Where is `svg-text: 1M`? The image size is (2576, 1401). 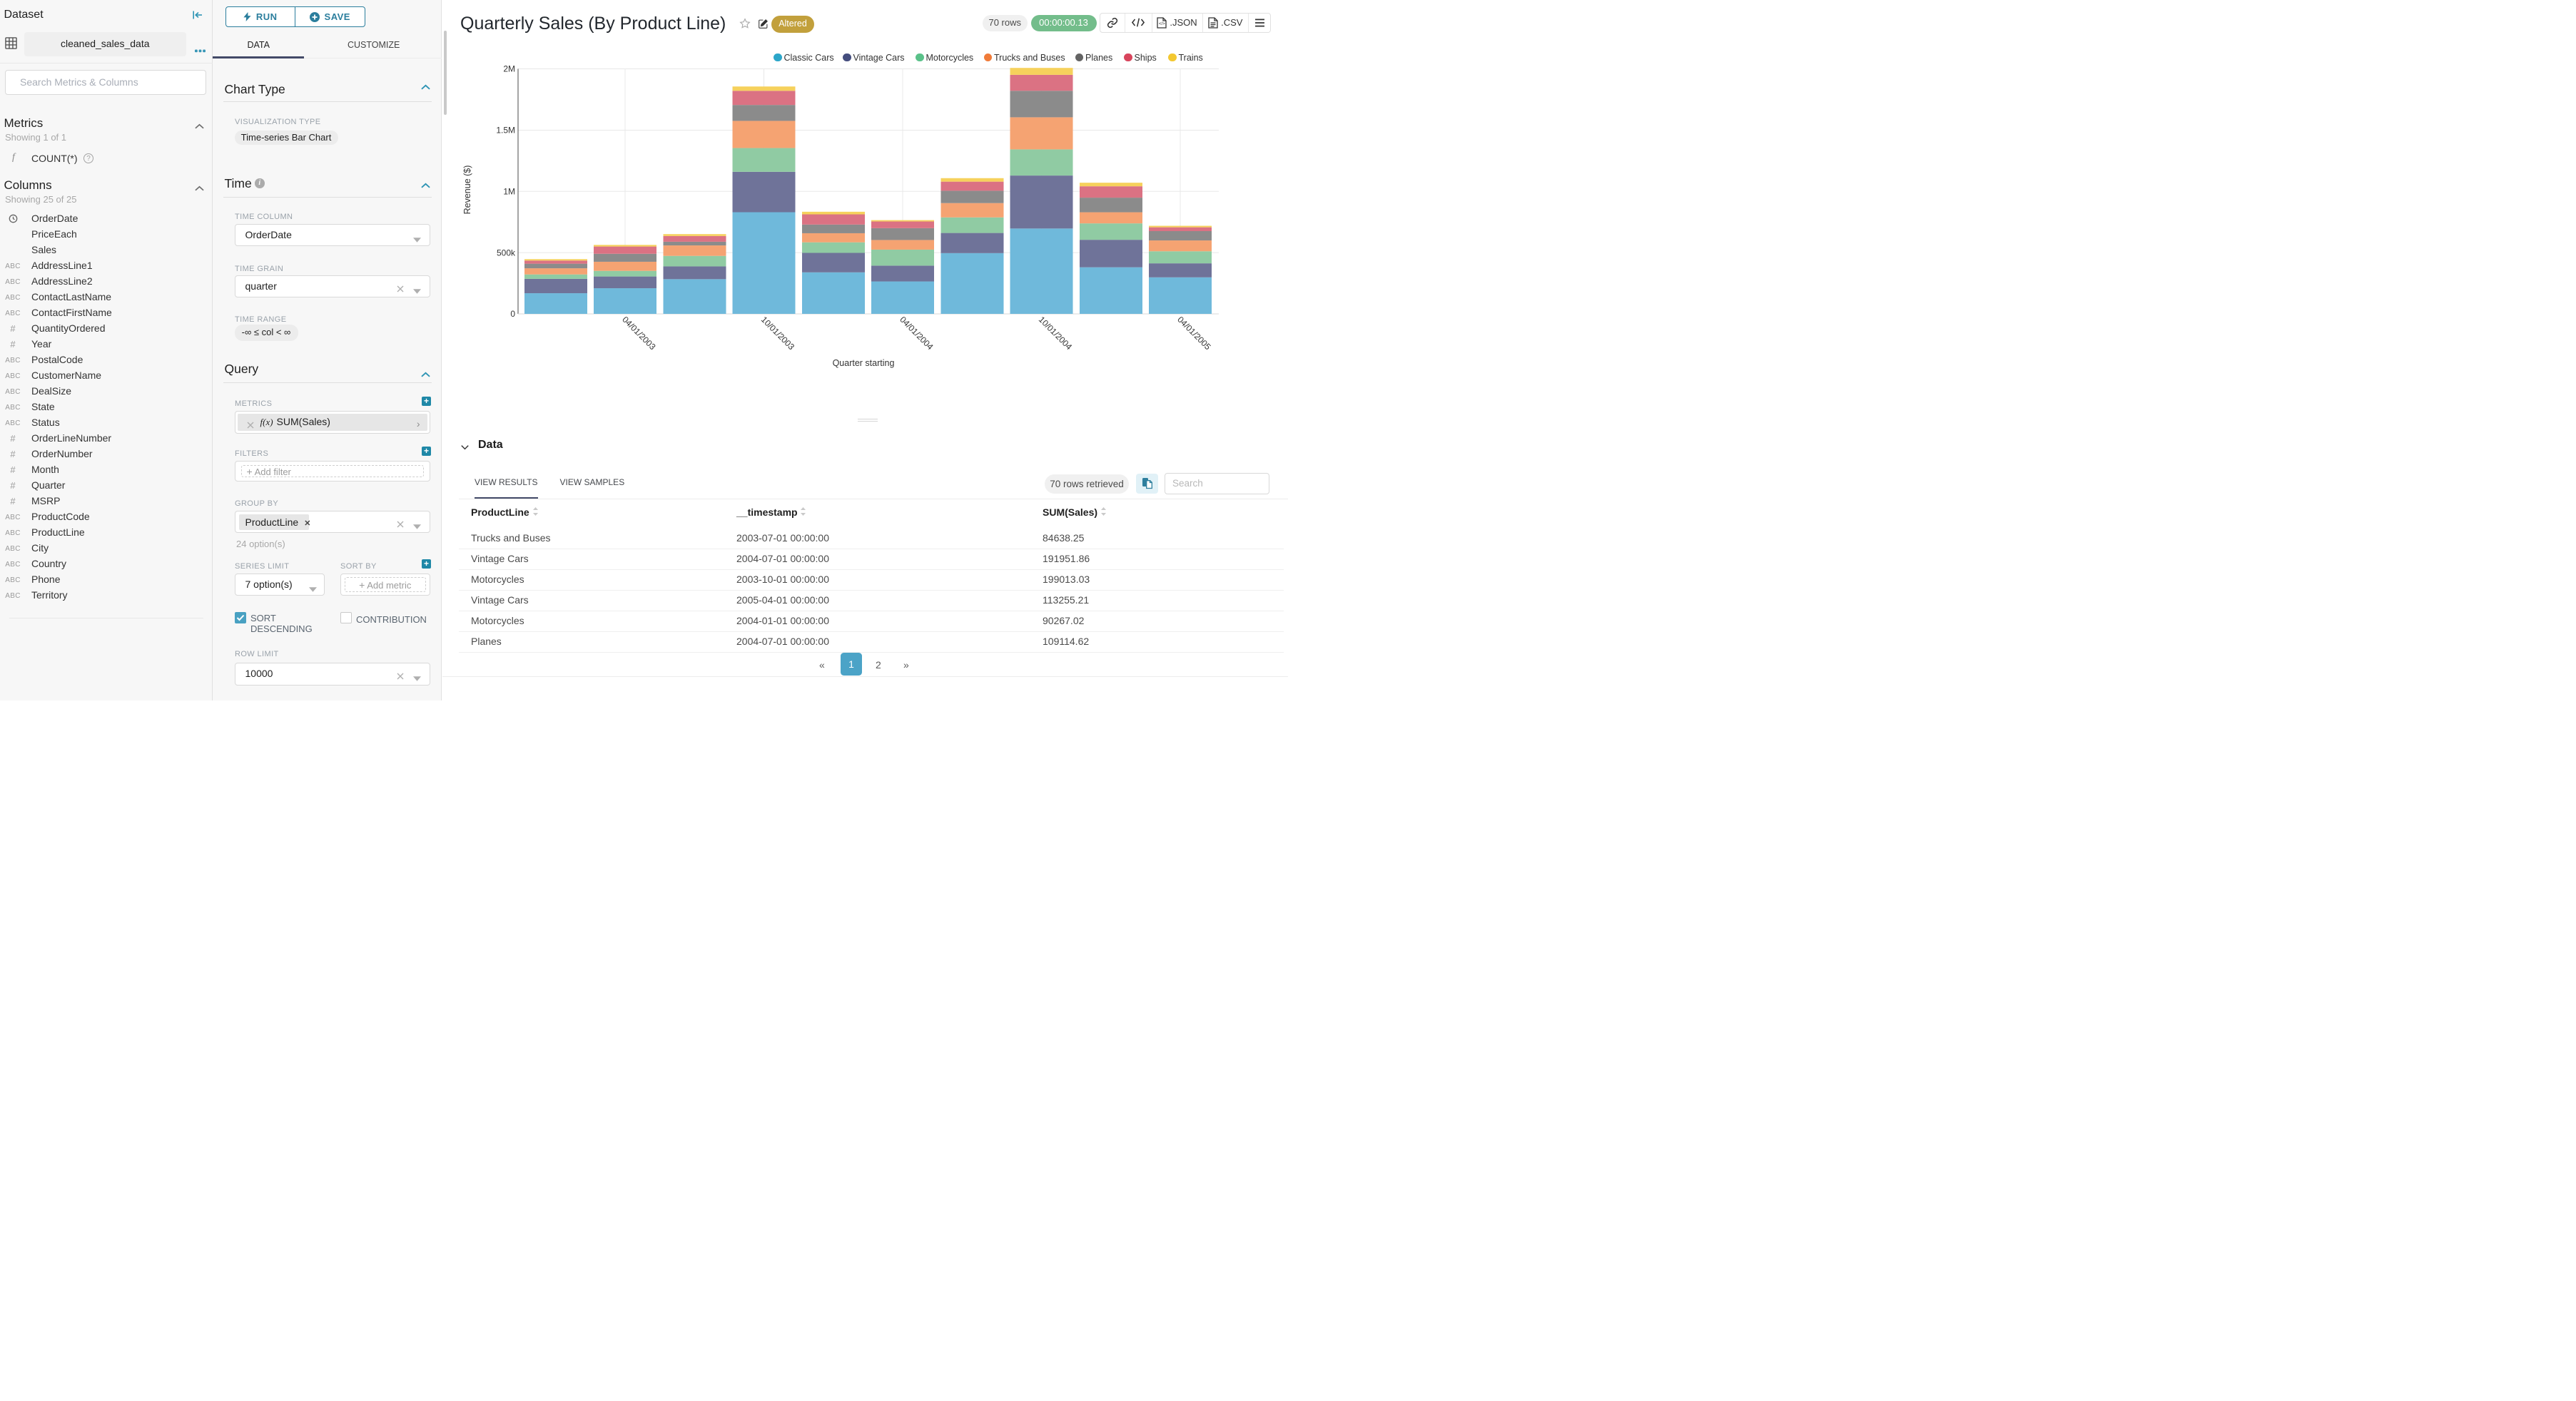
svg-text: 1M is located at coordinates (509, 191).